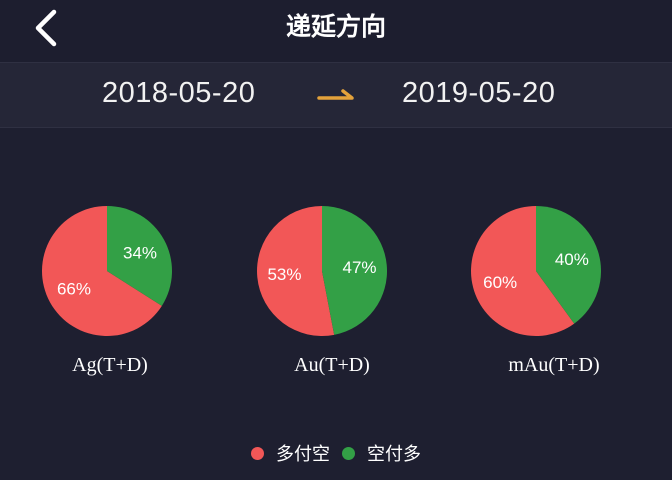 This screenshot has height=480, width=672. Describe the element at coordinates (336, 453) in the screenshot. I see `legend: 多付空 空付多` at that location.